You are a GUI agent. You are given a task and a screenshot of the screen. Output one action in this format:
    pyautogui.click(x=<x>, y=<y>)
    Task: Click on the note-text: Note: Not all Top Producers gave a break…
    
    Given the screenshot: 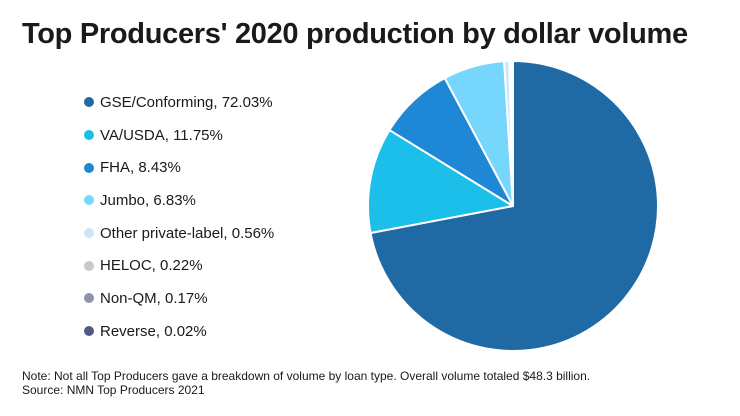 What is the action you would take?
    pyautogui.click(x=306, y=376)
    